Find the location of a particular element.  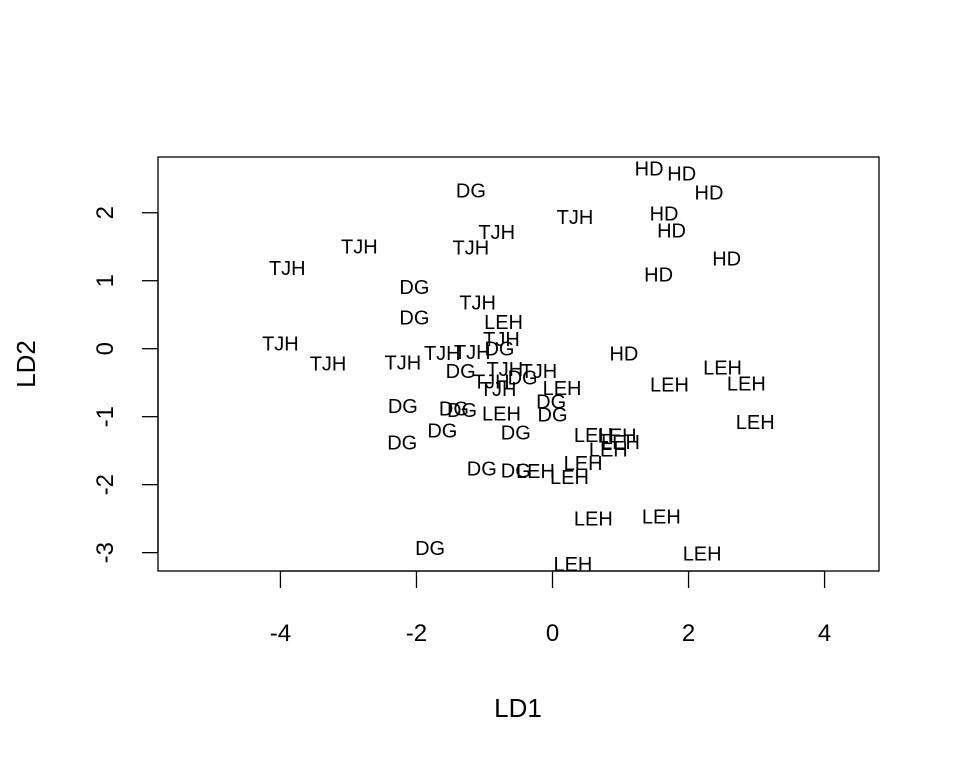

y-axis: -3 -2 -1 0 1 2 is located at coordinates (125, 384).